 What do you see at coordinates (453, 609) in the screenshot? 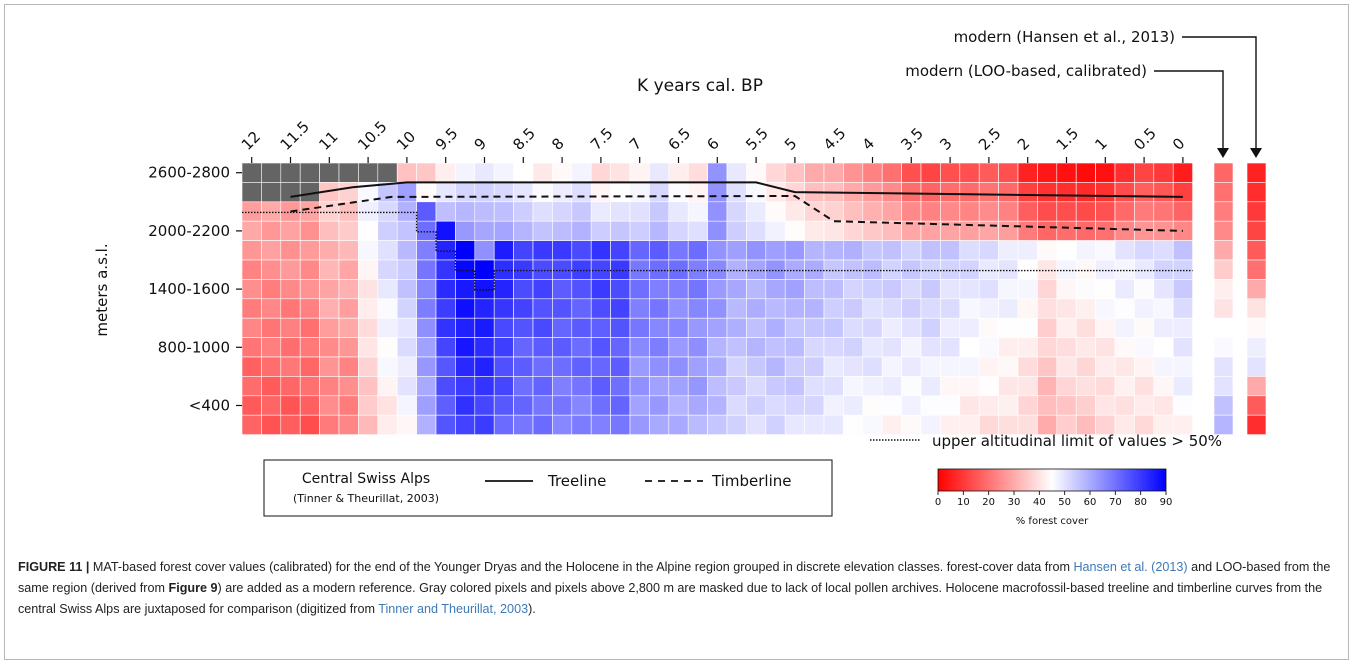
I see `caption-ref-tinner: Tinner and Theurillat, 2003` at bounding box center [453, 609].